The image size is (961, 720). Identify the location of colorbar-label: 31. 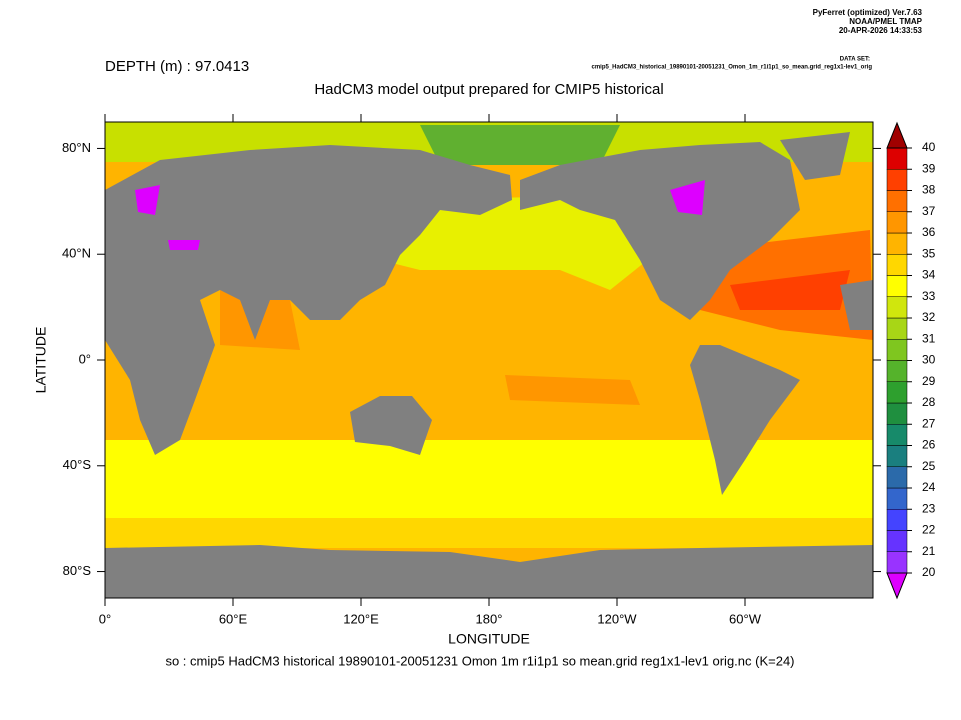
(929, 338).